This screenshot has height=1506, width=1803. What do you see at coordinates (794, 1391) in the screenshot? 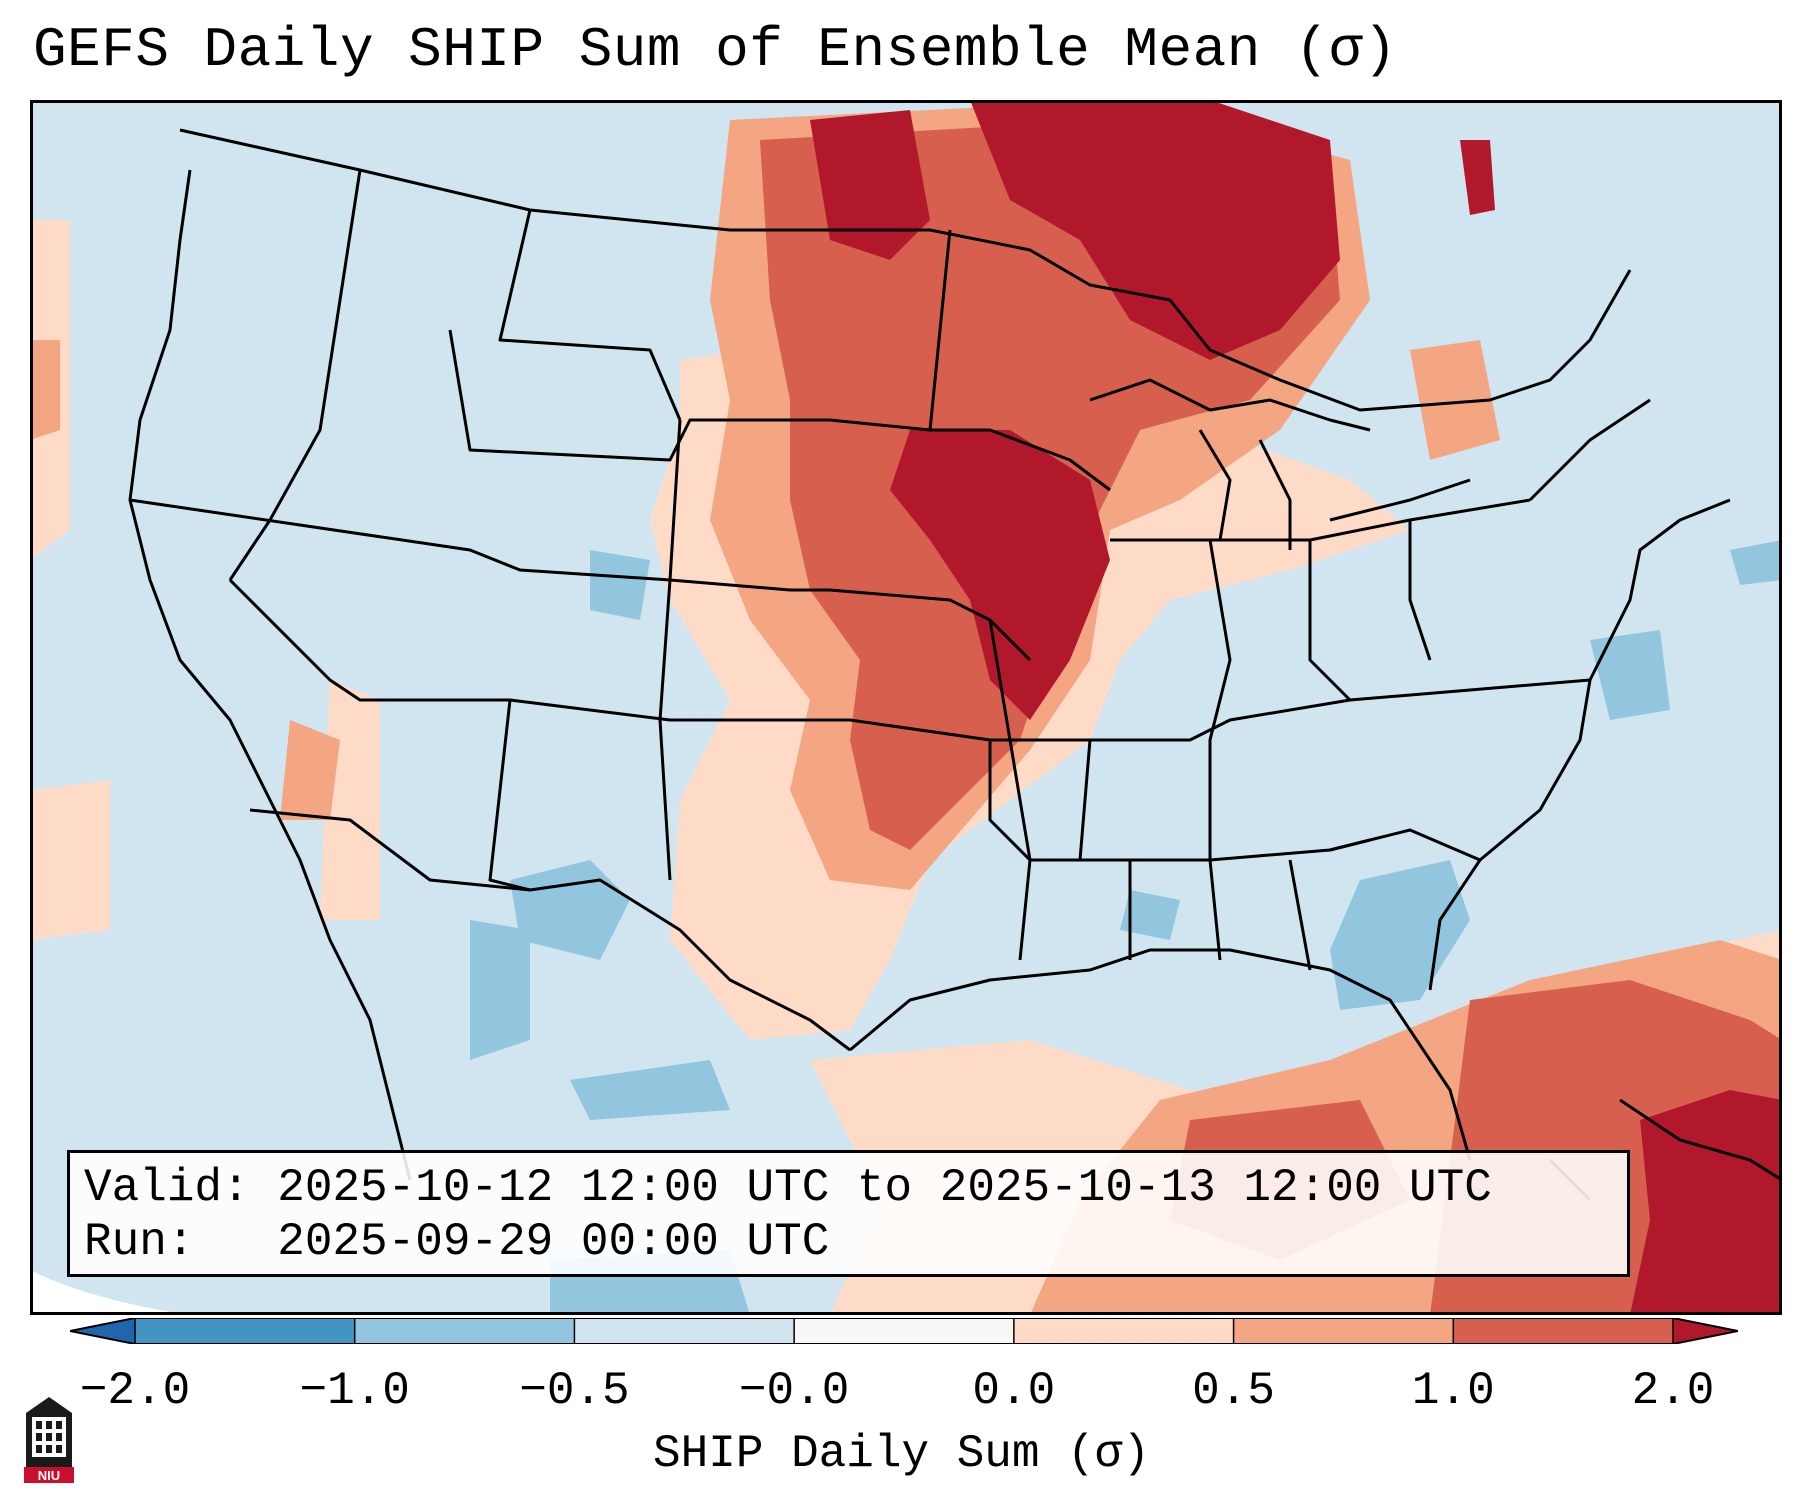
I see `colorbar-tick-label: −0.0` at bounding box center [794, 1391].